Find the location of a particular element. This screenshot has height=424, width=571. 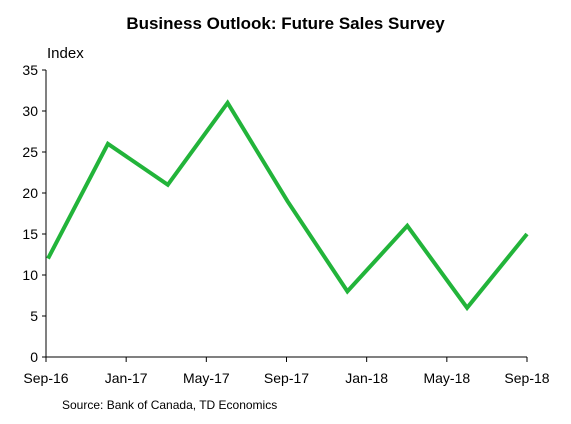

y-tick-label: 35 is located at coordinates (30, 70).